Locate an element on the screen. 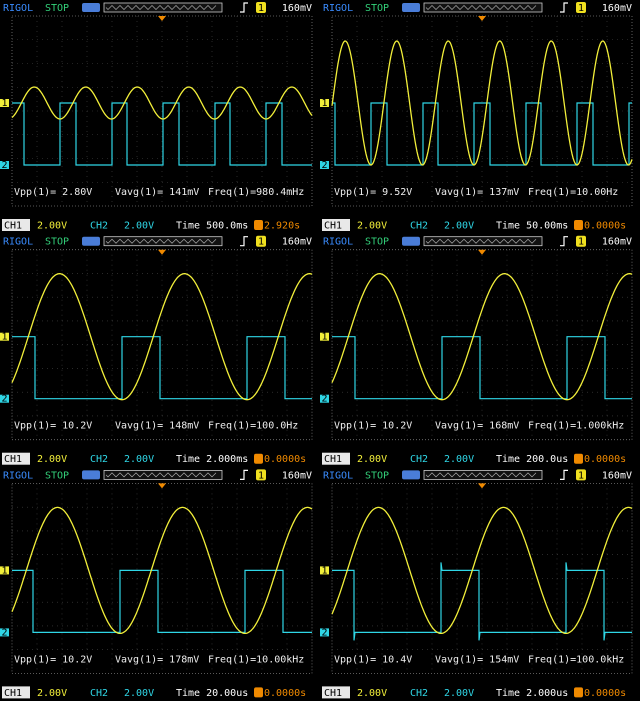 This screenshot has width=640, height=701. timebase: Time 20.00us is located at coordinates (212, 693).